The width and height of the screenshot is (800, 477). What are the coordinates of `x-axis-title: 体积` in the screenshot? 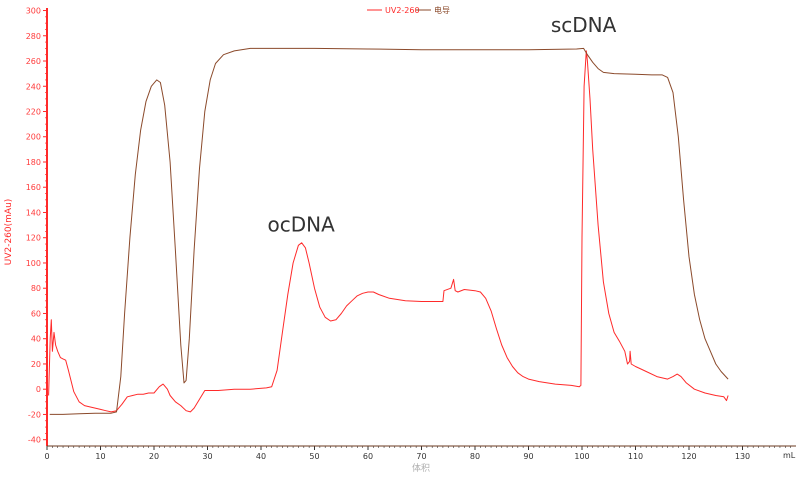 It's located at (421, 468).